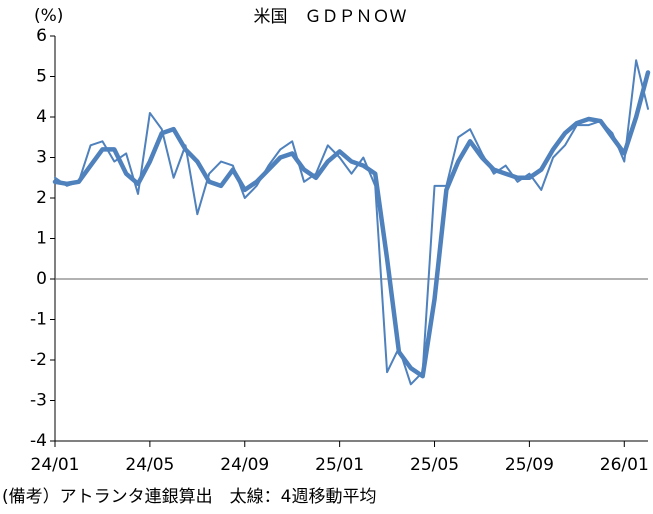 The image size is (653, 514). Describe the element at coordinates (339, 465) in the screenshot. I see `x-tick-label: 25/01` at that location.